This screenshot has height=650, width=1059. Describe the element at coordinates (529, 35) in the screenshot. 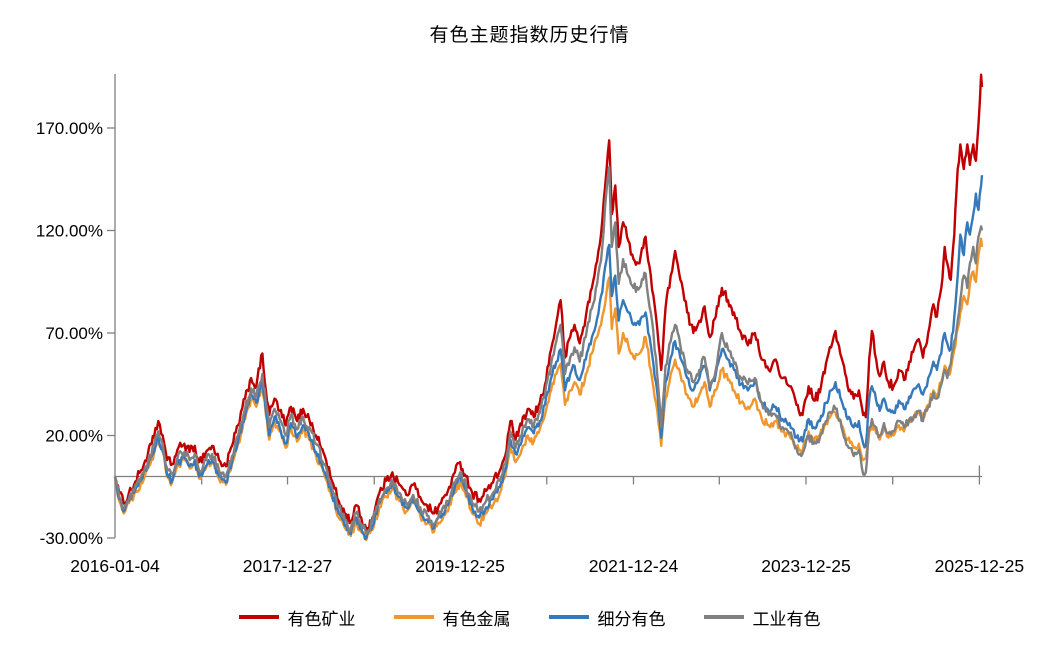

I see `chart-title: 有色主题指数历史行情` at that location.